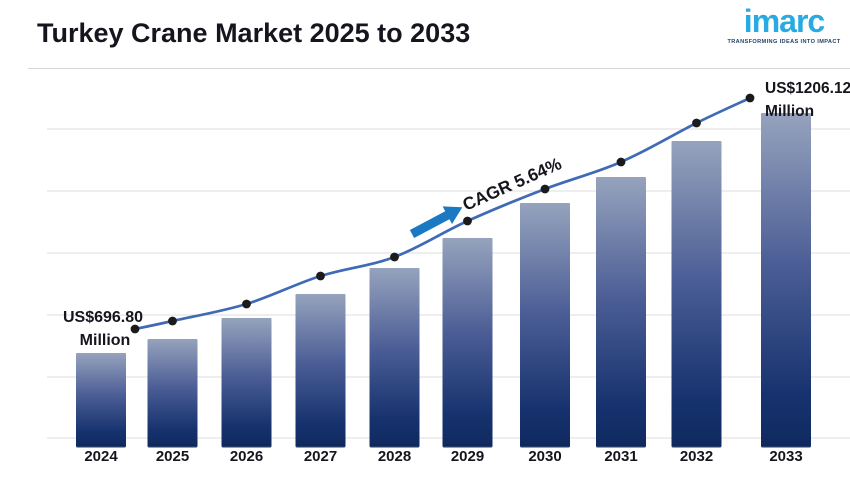  Describe the element at coordinates (320, 456) in the screenshot. I see `year-label-2027: 2027` at that location.